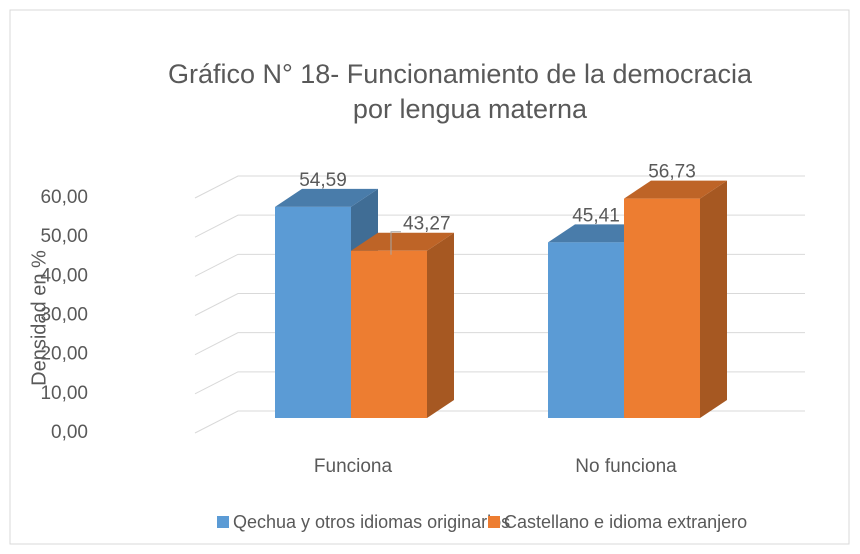 The image size is (860, 554). What do you see at coordinates (625, 522) in the screenshot?
I see `legend-label: Castellano e idioma extranjero` at bounding box center [625, 522].